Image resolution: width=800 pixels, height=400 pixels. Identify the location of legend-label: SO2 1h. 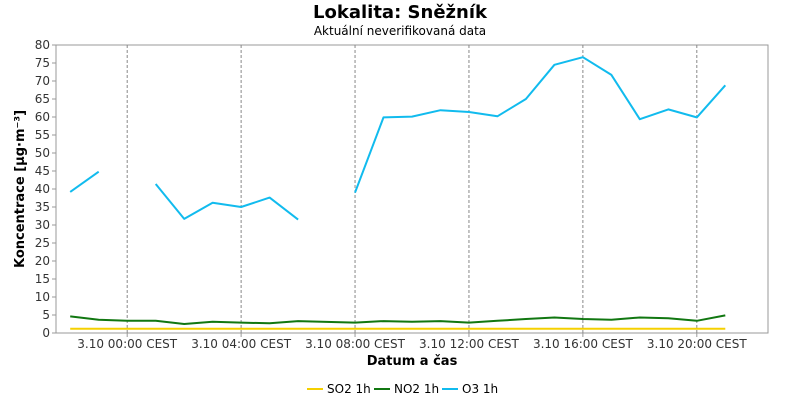
(349, 389).